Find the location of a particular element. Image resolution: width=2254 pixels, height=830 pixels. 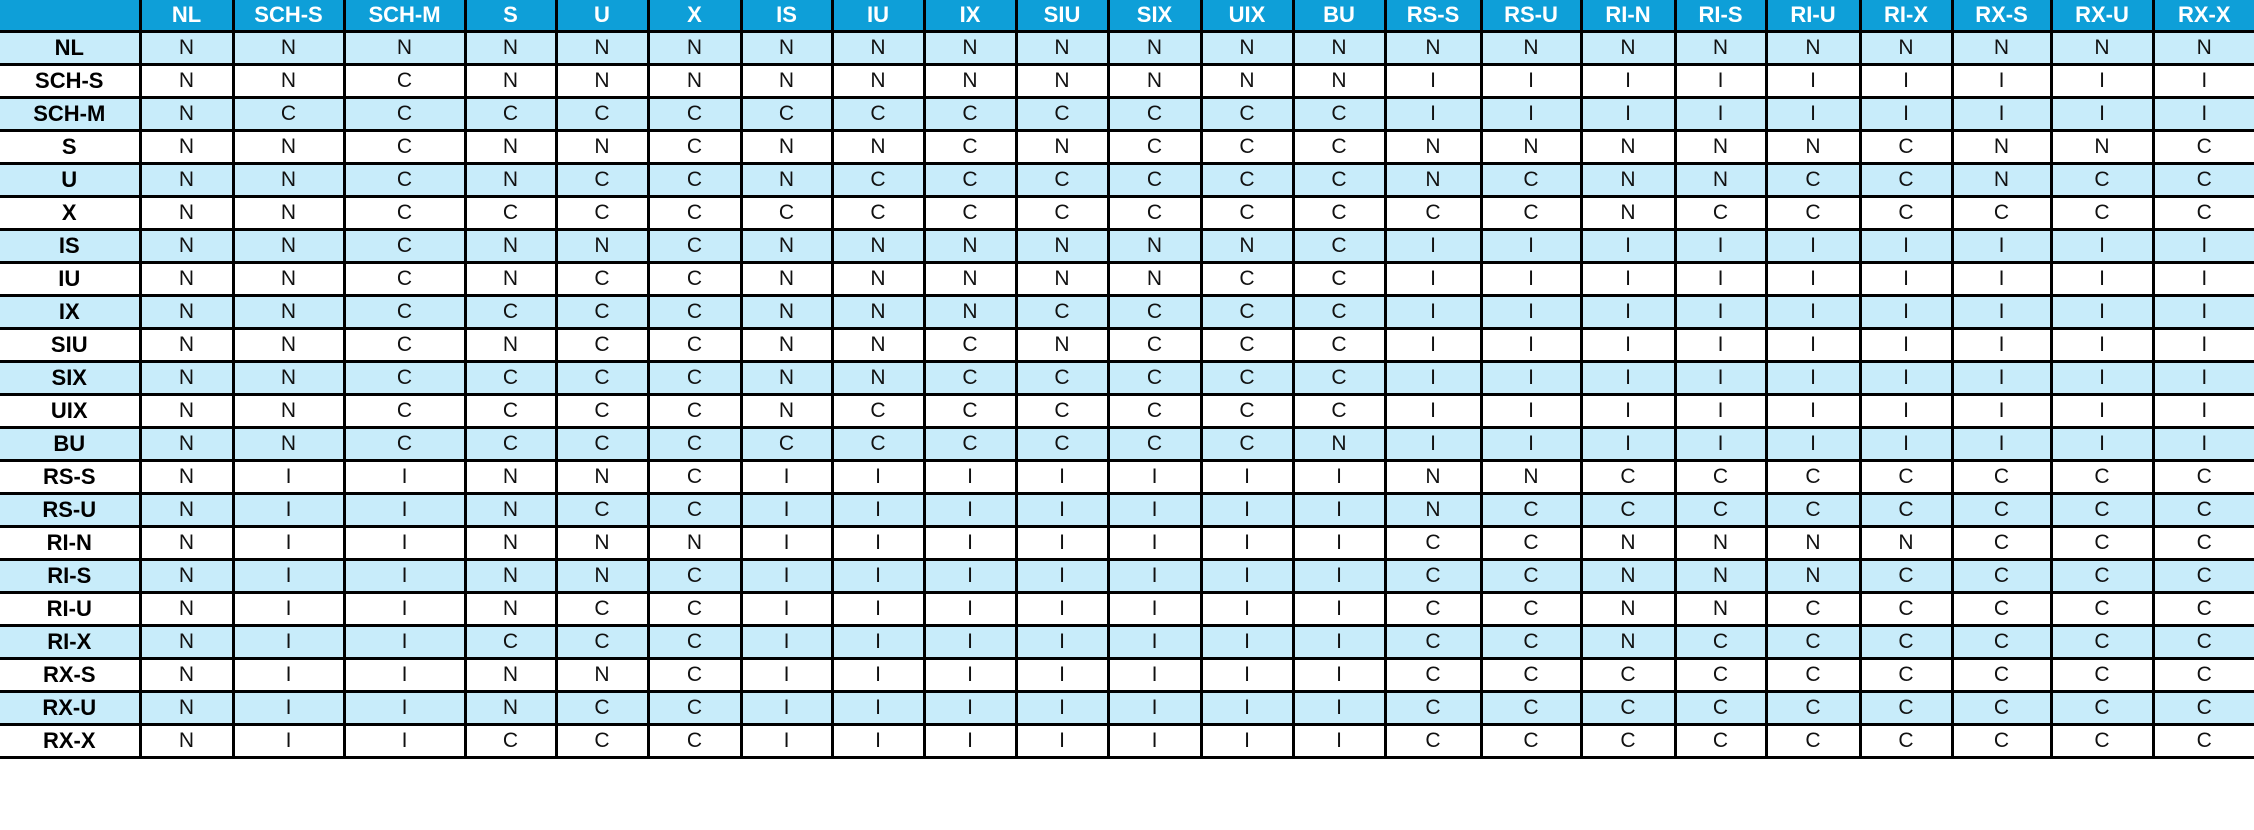

row-header: BU is located at coordinates (71, 444).